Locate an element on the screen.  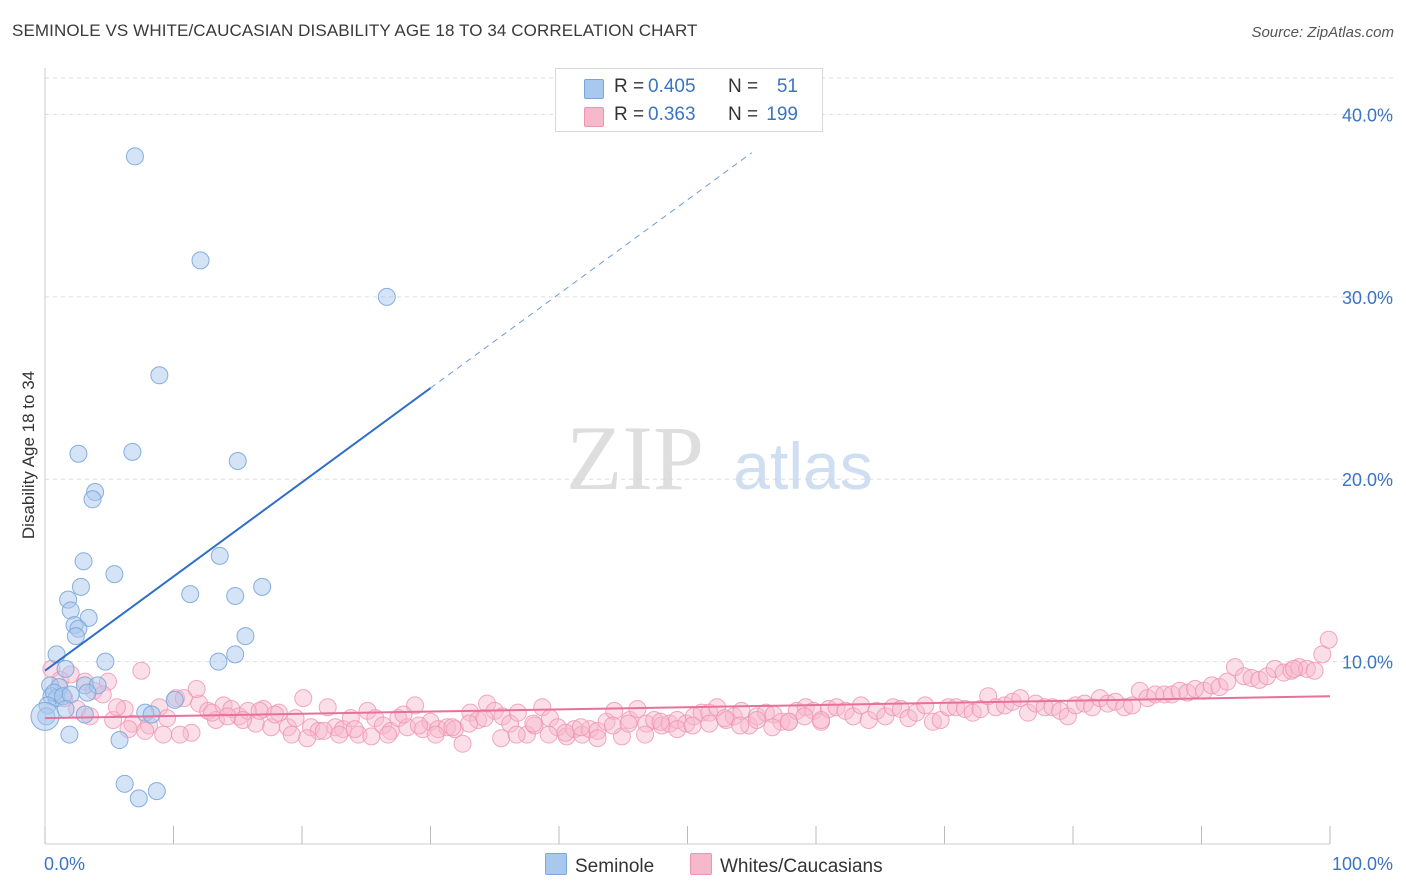
r-value: 0.363 is located at coordinates (672, 114).